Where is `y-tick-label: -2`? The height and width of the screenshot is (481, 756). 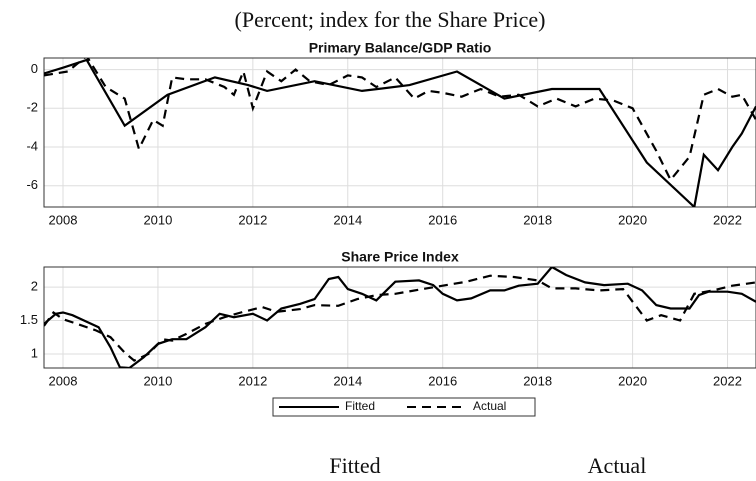 y-tick-label: -2 is located at coordinates (32, 107).